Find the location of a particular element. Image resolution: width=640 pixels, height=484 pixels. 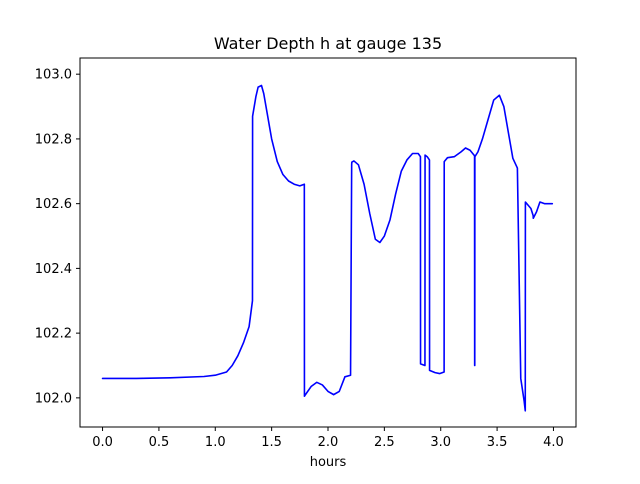

y-tick-label: 102.0 is located at coordinates (53, 398).